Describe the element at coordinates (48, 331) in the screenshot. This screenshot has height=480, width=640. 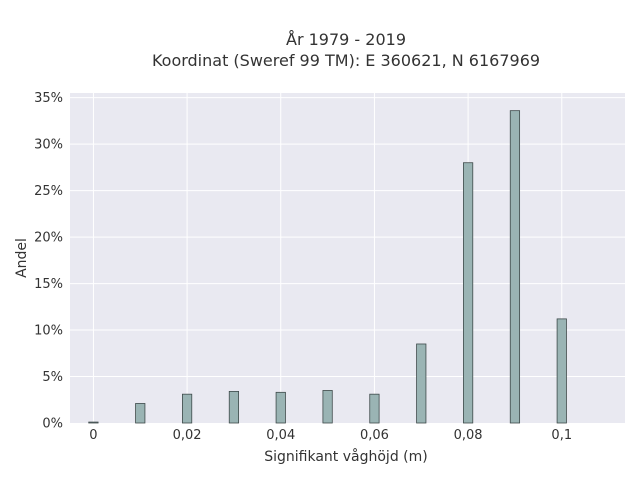
I see `y-tick-label: 10%` at that location.